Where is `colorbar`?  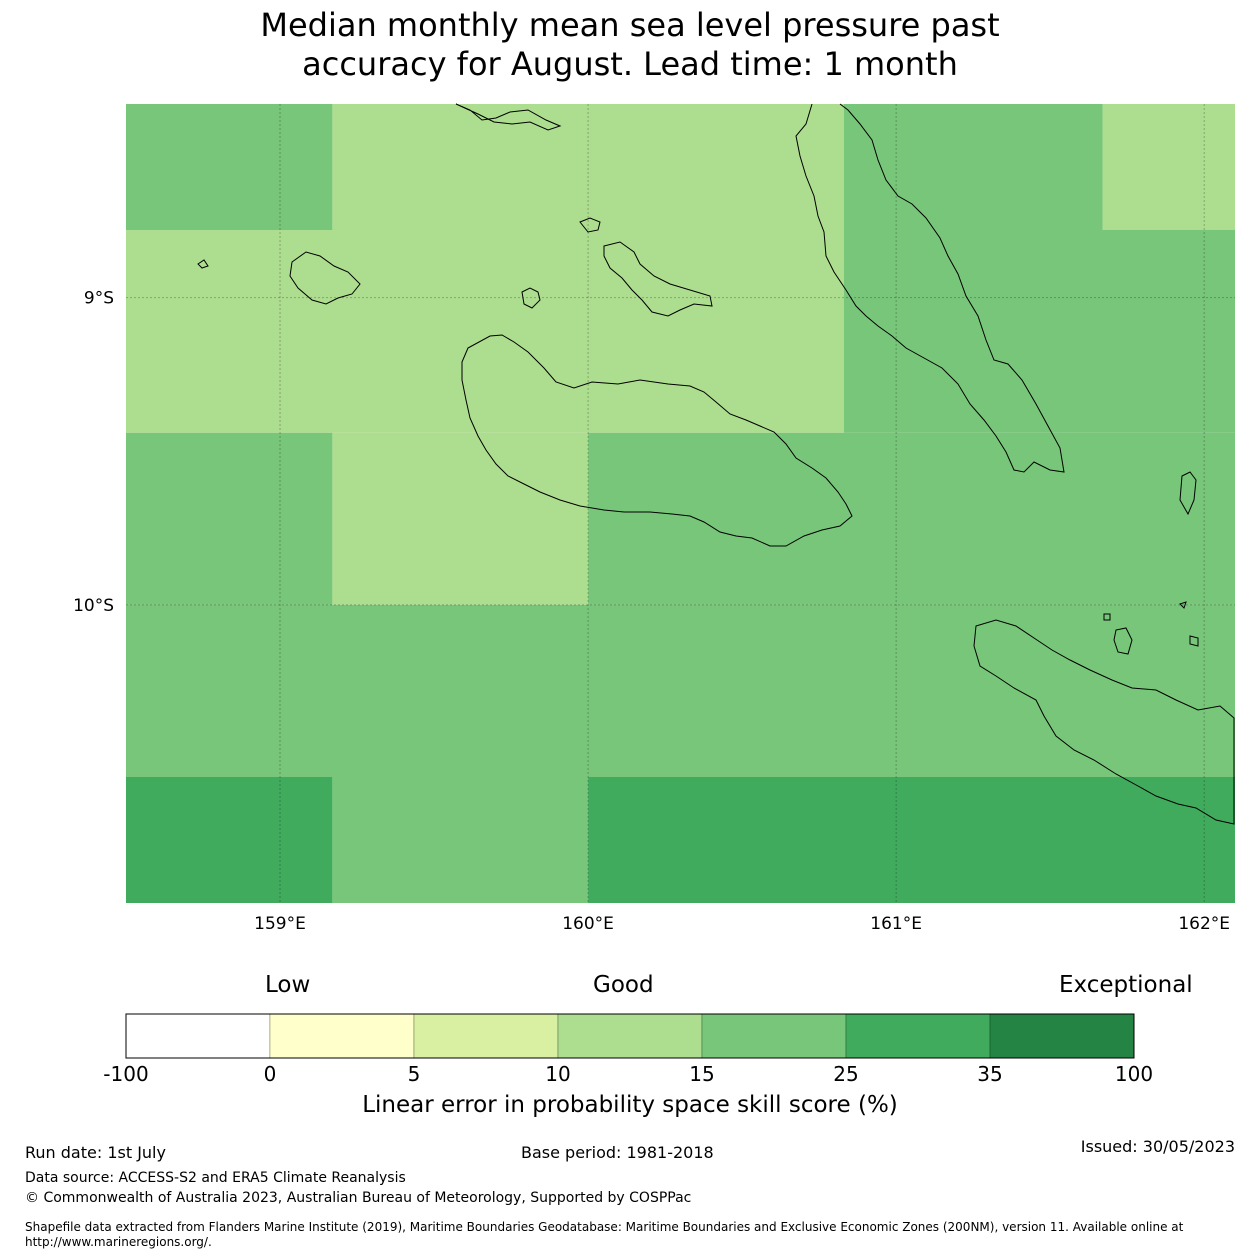 colorbar is located at coordinates (630, 1036).